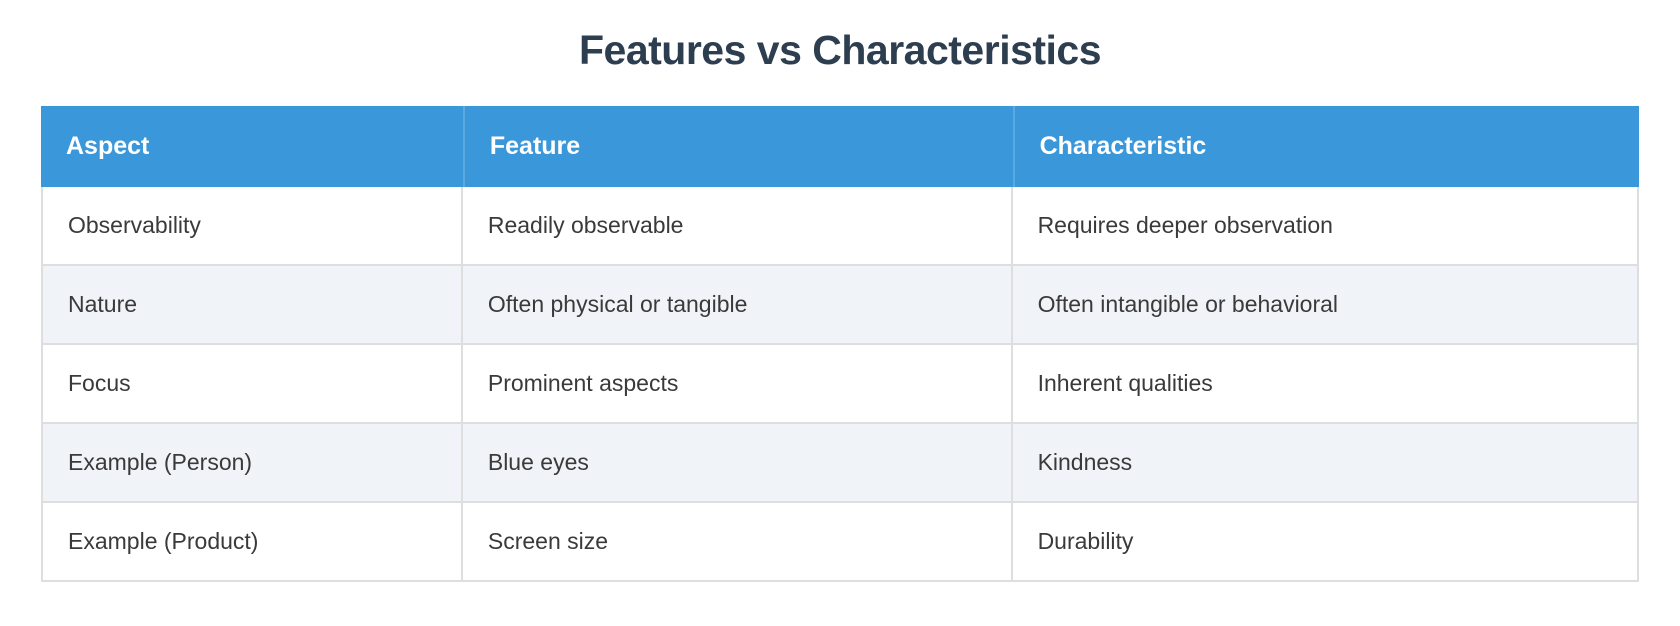  I want to click on cell-aspect: Observability, so click(252, 226).